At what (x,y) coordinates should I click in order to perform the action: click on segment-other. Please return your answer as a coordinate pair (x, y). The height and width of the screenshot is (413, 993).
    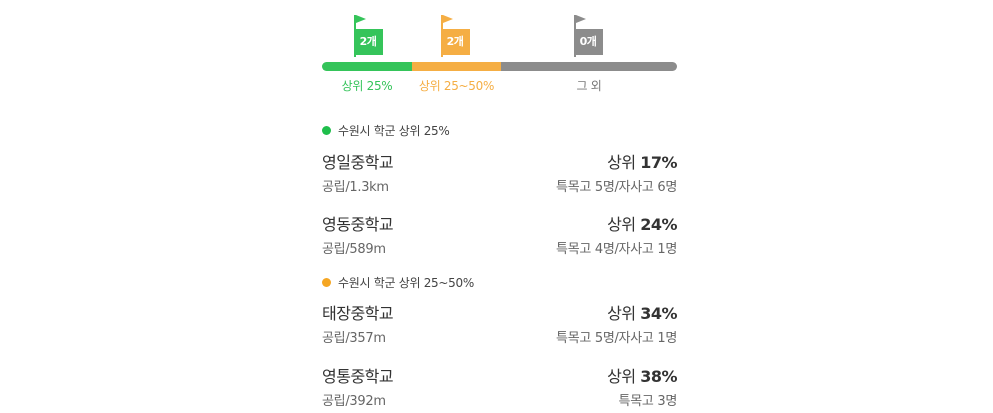
    Looking at the image, I should click on (589, 66).